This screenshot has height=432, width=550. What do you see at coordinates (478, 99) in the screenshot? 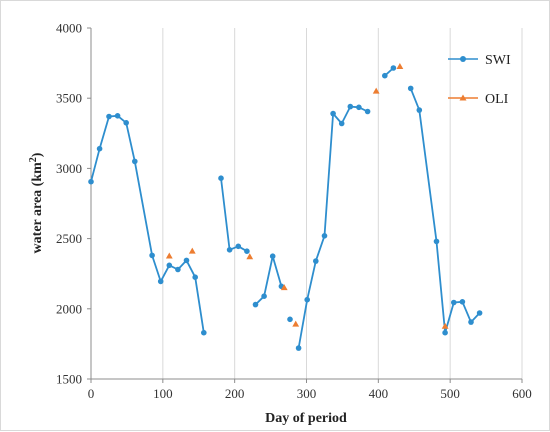
I see `legend-item-oli: OLI` at bounding box center [478, 99].